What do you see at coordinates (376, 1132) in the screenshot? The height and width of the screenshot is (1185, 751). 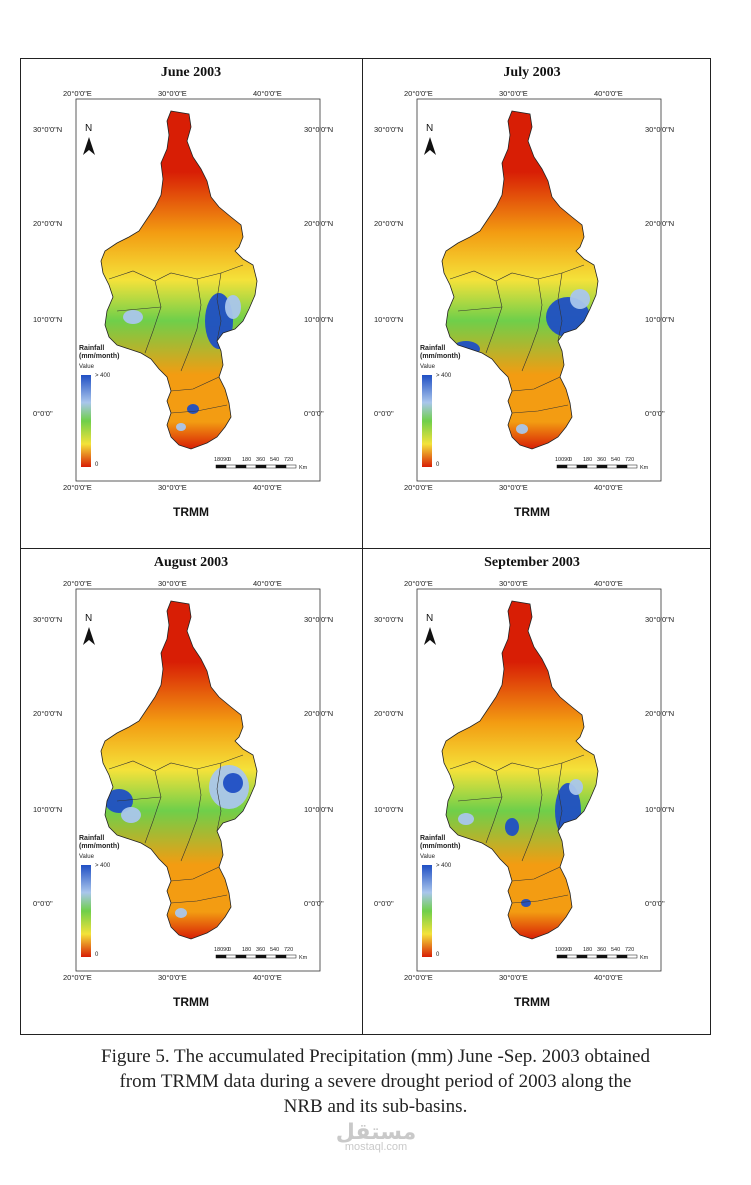 I see `watermark-arabic: مستقل` at bounding box center [376, 1132].